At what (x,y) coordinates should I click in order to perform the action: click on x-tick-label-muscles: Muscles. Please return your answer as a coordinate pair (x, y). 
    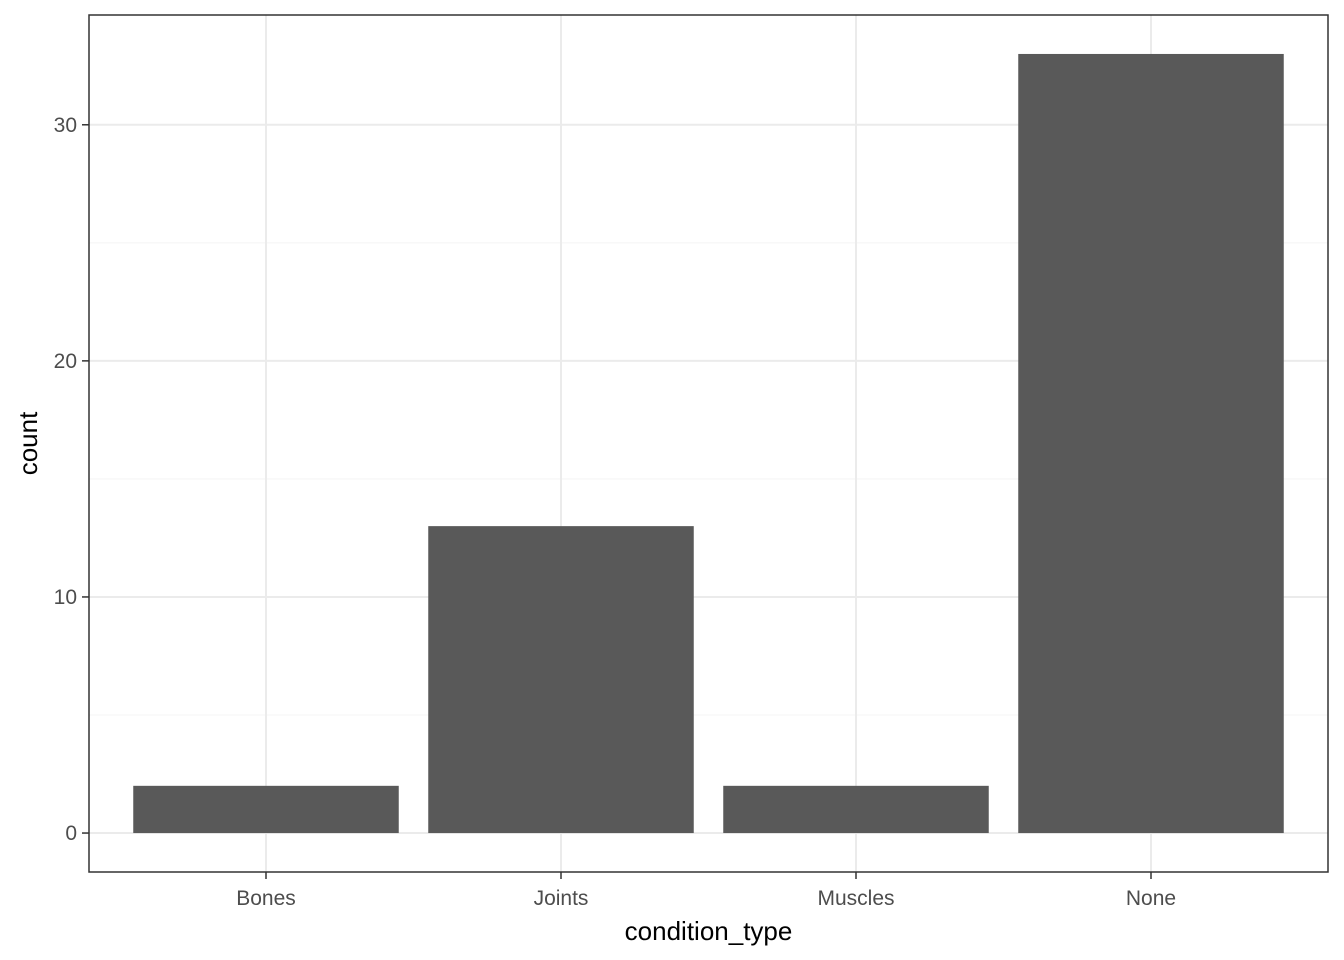
    Looking at the image, I should click on (855, 898).